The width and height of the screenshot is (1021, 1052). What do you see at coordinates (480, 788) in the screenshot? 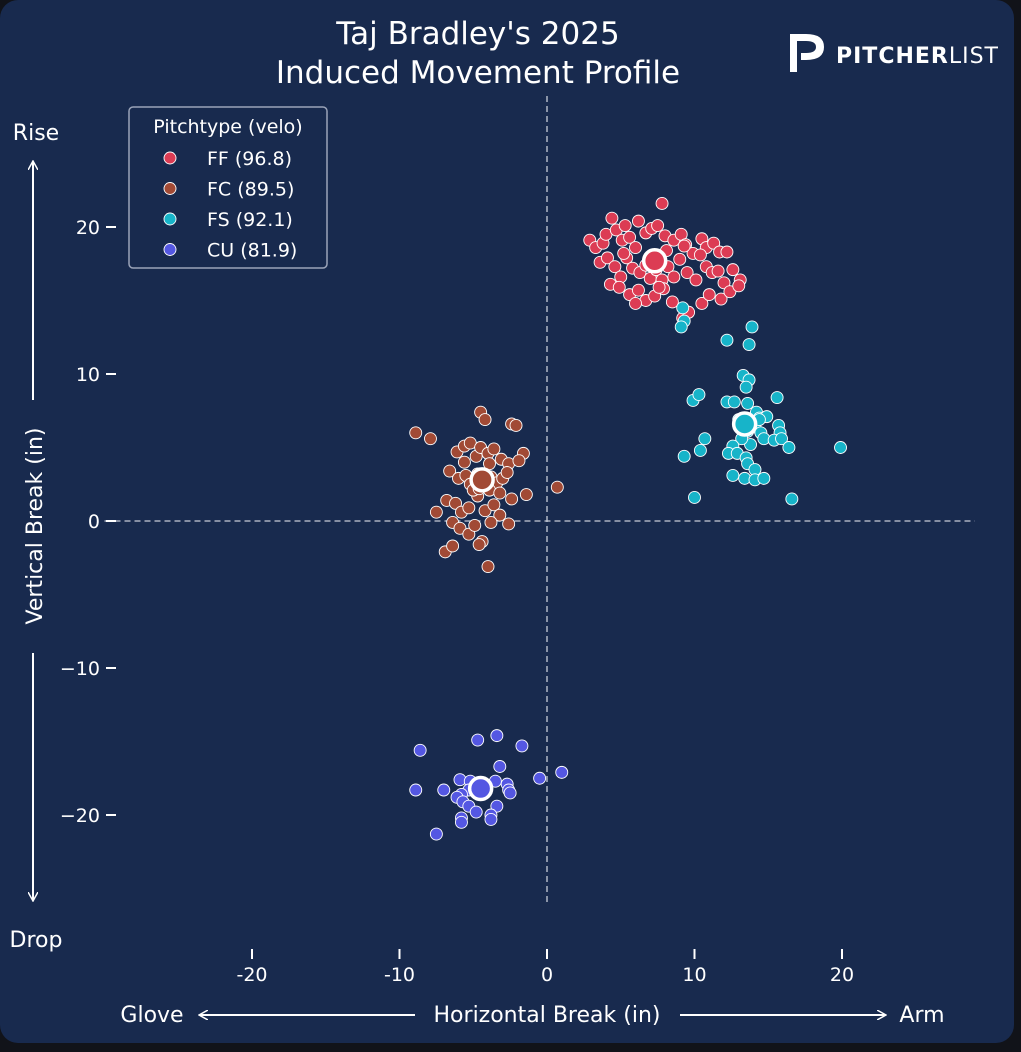
I see `mean-marker-cu` at bounding box center [480, 788].